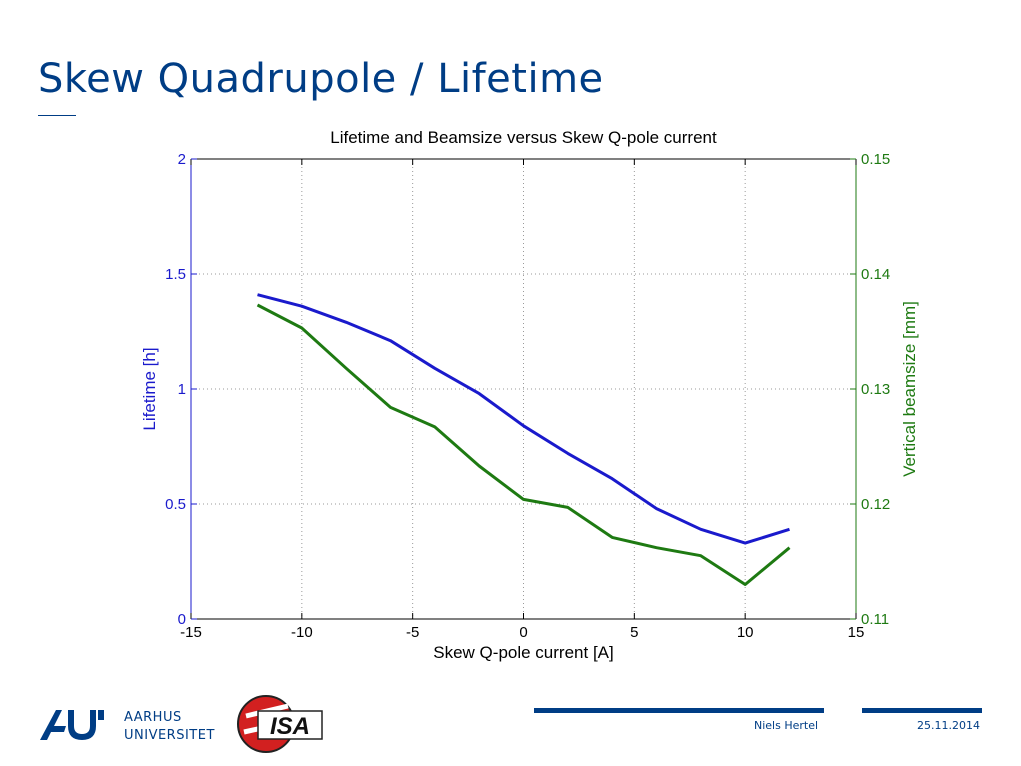 This screenshot has height=766, width=1021. What do you see at coordinates (875, 619) in the screenshot?
I see `y-right-tick-label: 0.11` at bounding box center [875, 619].